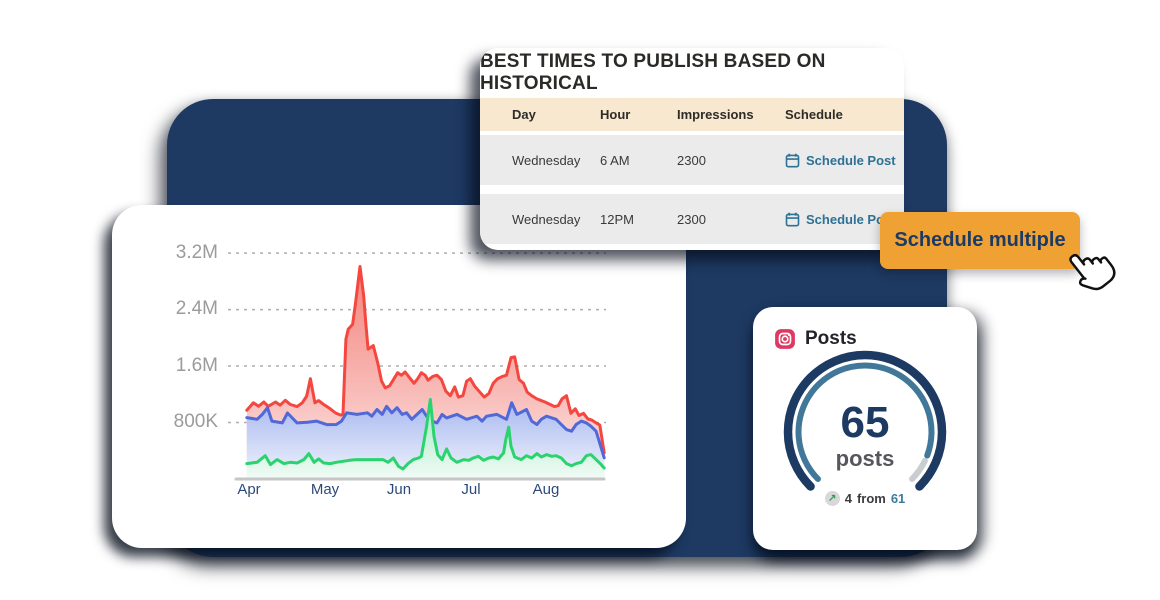  I want to click on y-tick-label: 2.4M, so click(196, 308).